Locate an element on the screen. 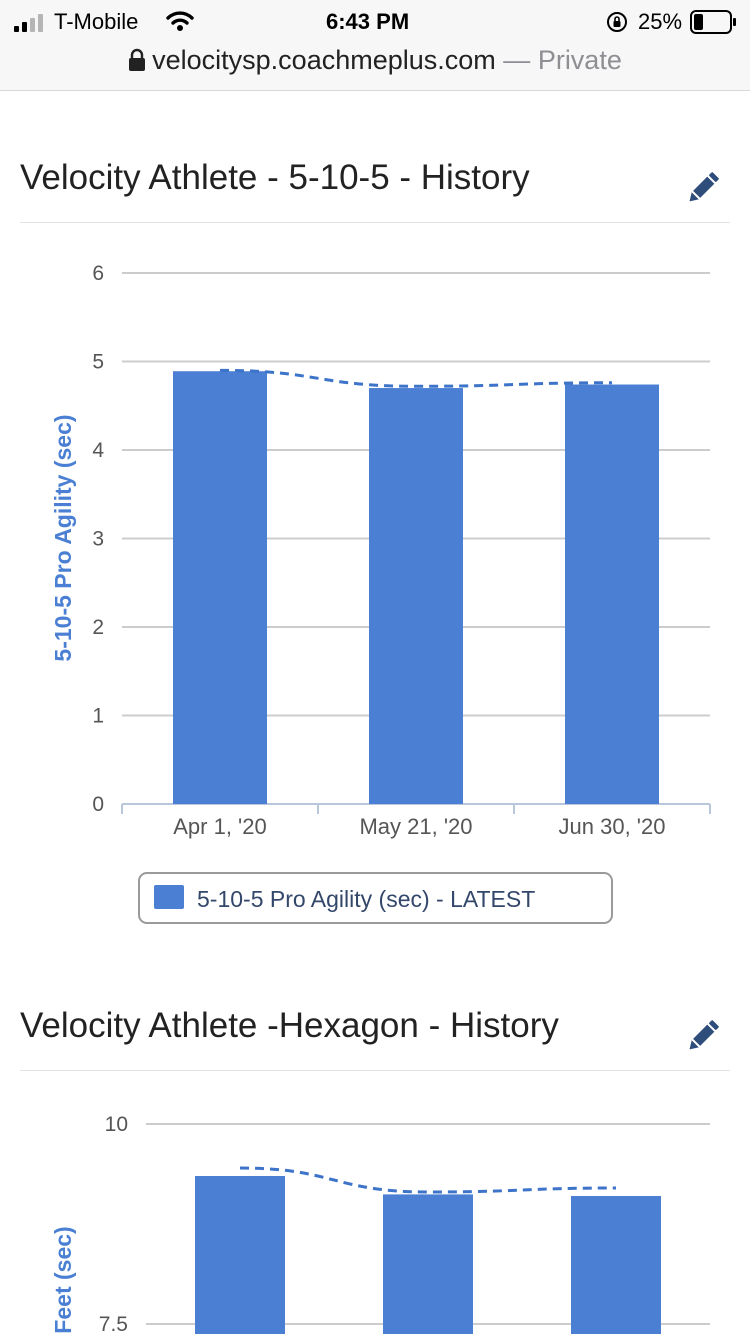 The height and width of the screenshot is (1334, 750). y-tick-label: 0 is located at coordinates (98, 804).